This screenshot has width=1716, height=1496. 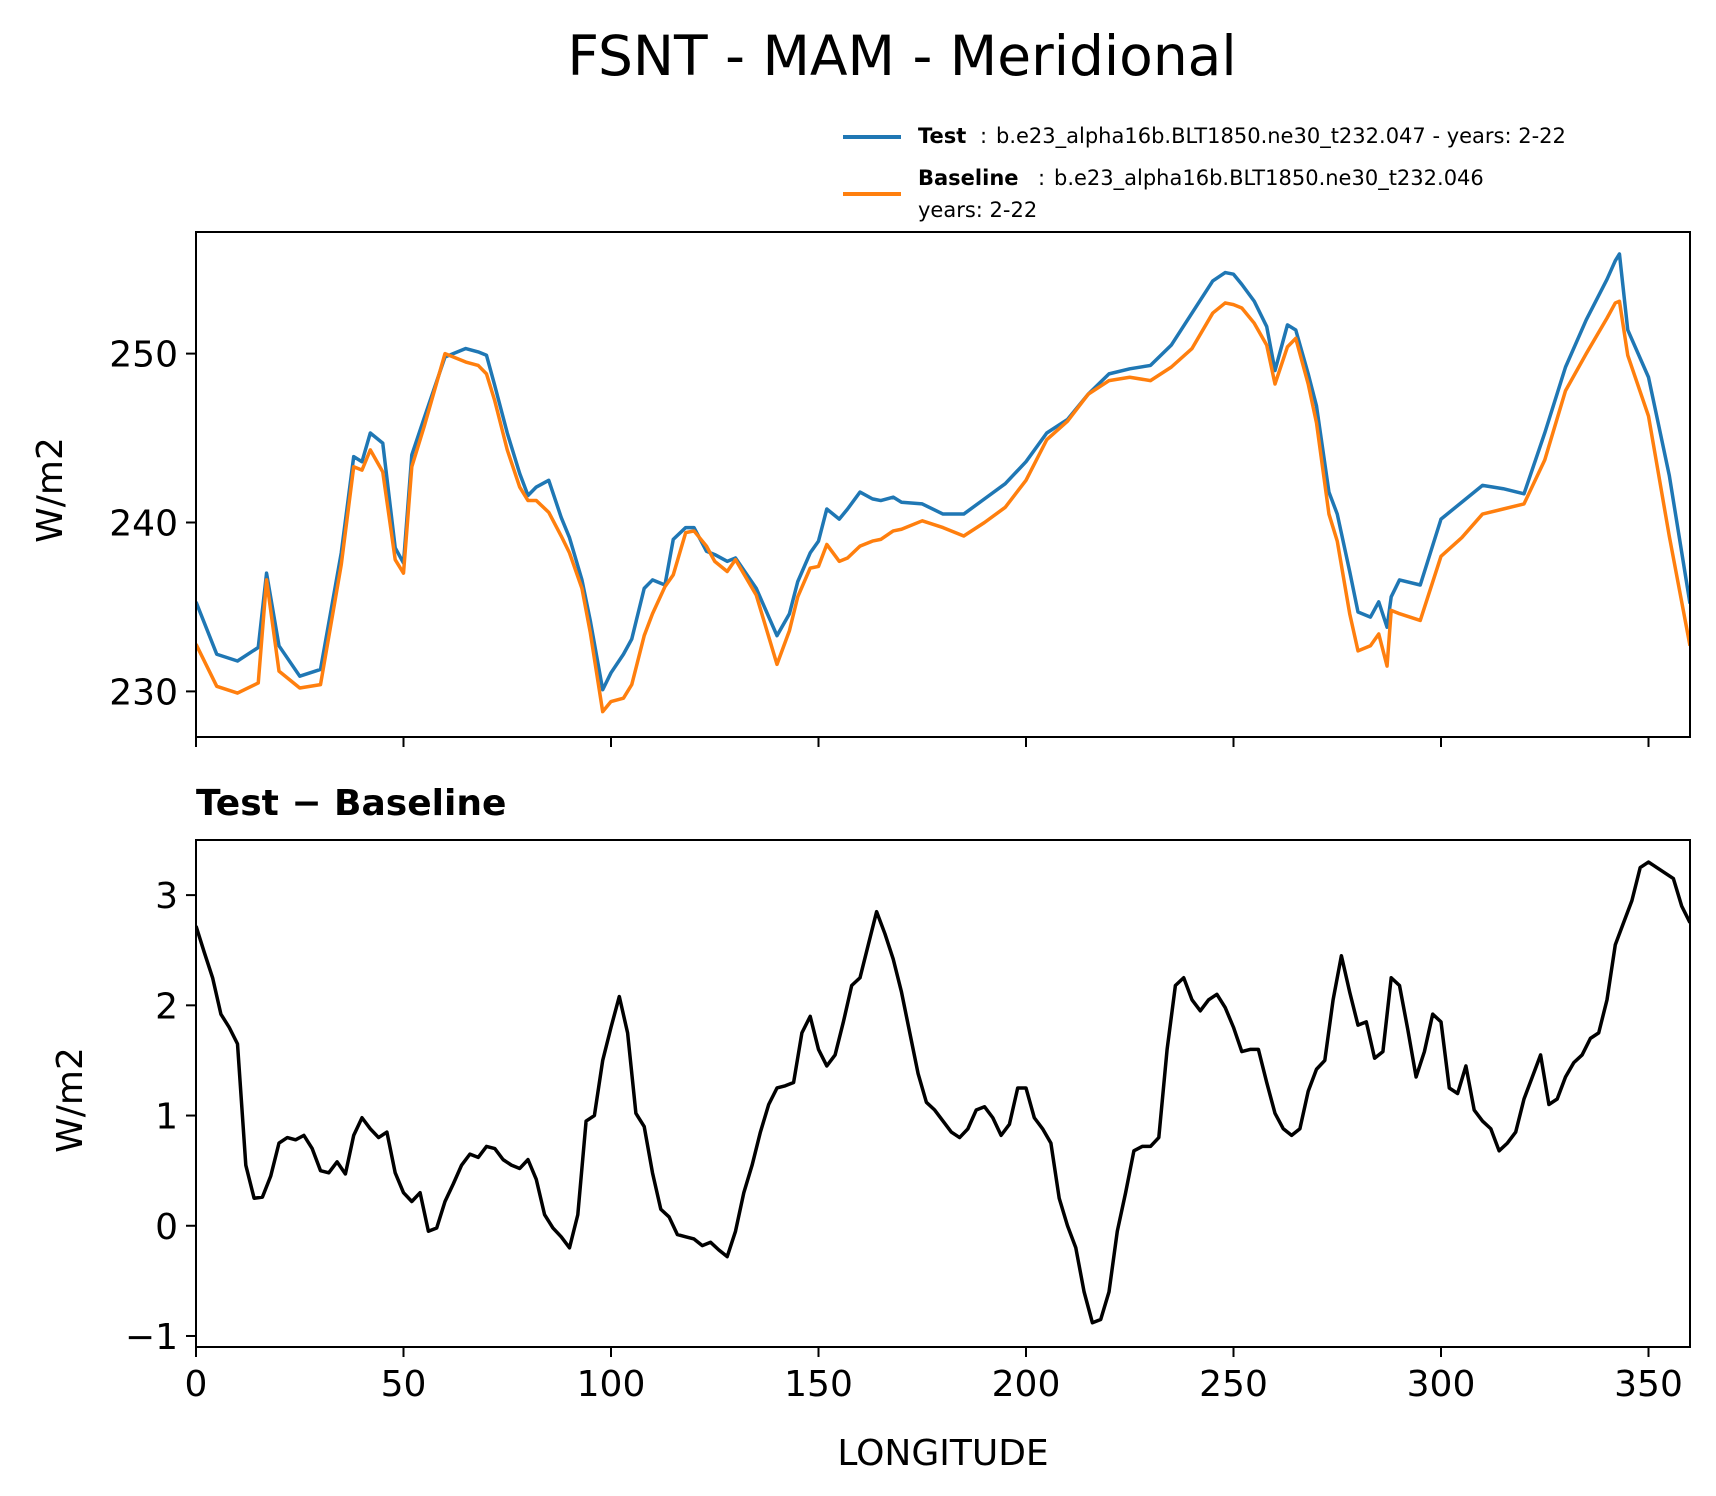 What do you see at coordinates (942, 1453) in the screenshot?
I see `x-axis-label: LONGITUDE` at bounding box center [942, 1453].